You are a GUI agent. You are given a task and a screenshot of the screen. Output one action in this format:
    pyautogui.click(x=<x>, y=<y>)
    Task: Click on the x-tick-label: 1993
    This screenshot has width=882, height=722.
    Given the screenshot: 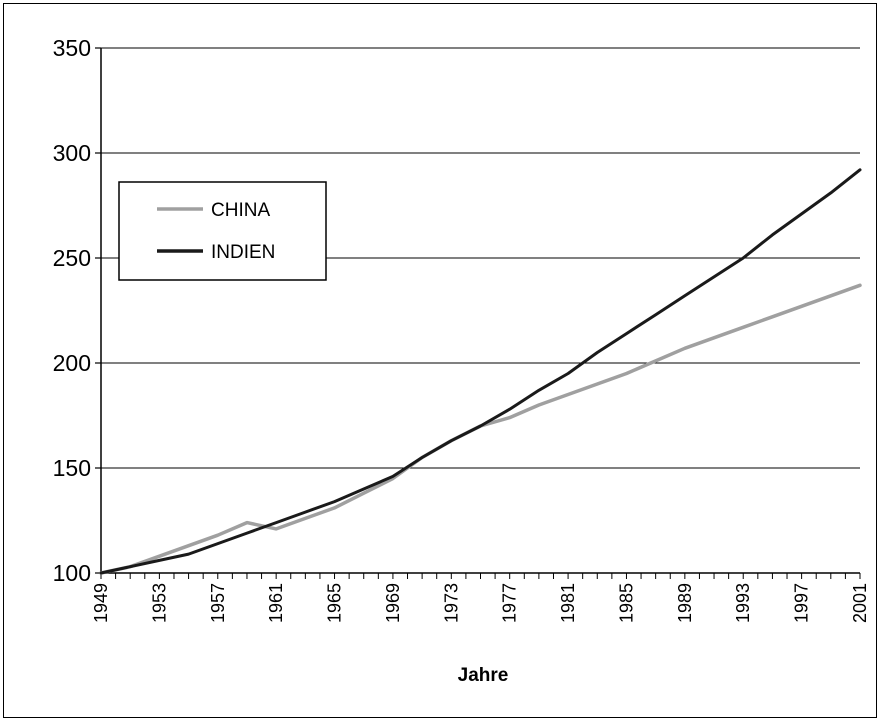 What is the action you would take?
    pyautogui.click(x=743, y=603)
    